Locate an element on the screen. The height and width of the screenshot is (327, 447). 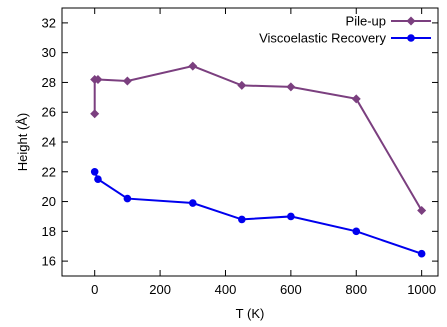
x-tick-label: 600 is located at coordinates (291, 289).